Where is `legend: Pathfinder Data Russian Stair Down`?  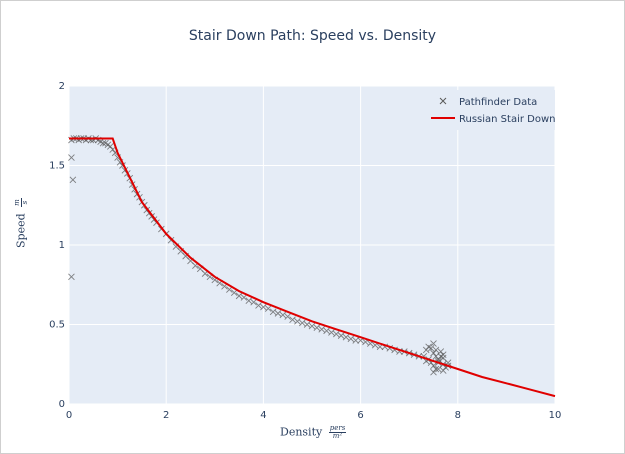 legend: Pathfinder Data Russian Stair Down is located at coordinates (490, 110).